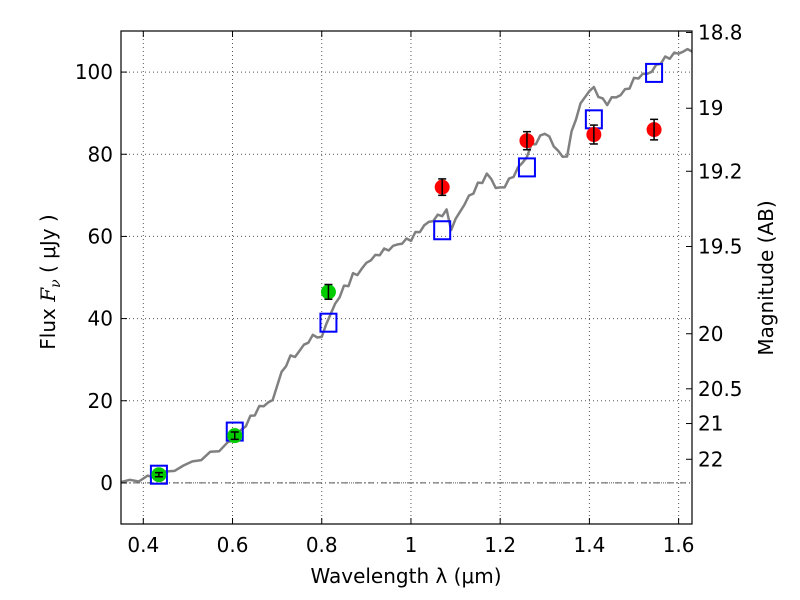  What do you see at coordinates (100, 319) in the screenshot?
I see `y-tick-label-2: 40` at bounding box center [100, 319].